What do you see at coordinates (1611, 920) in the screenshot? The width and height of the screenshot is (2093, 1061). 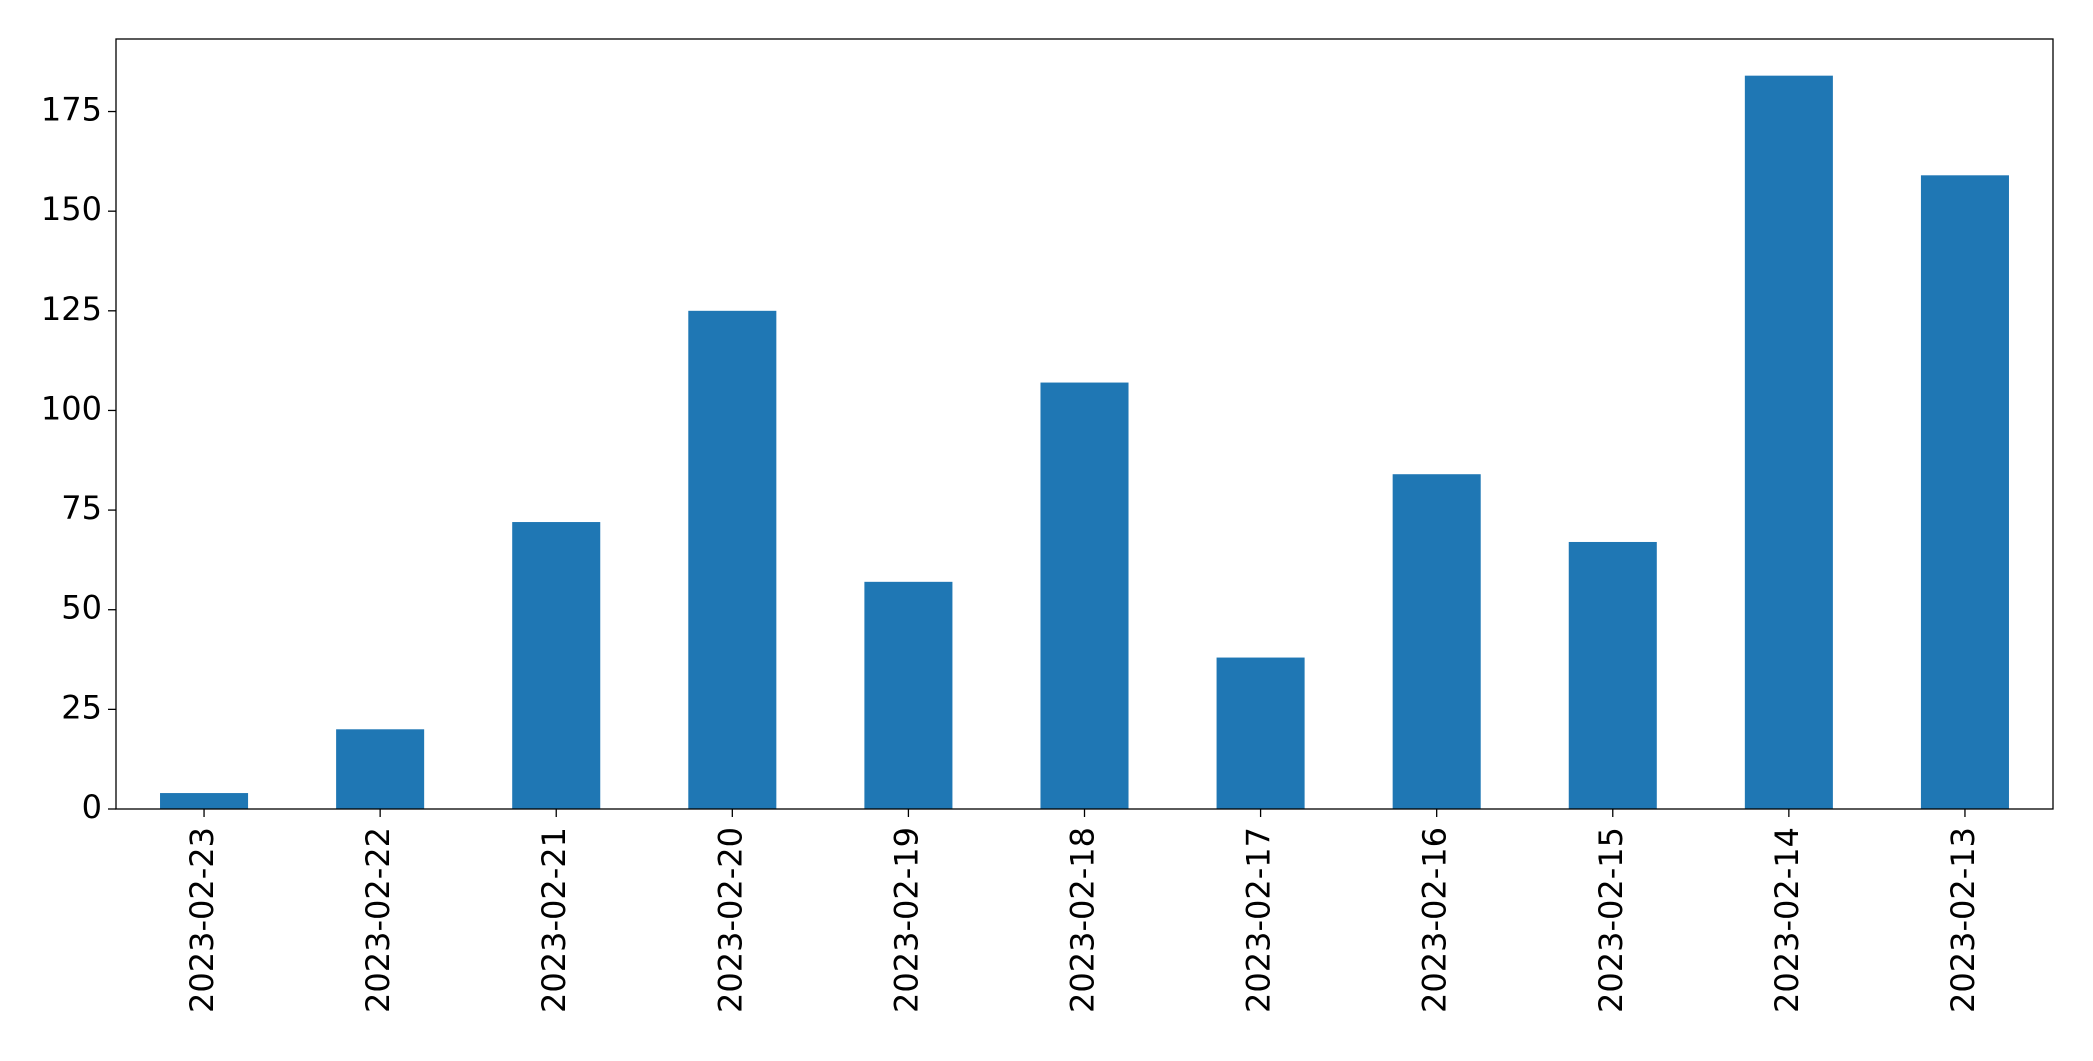 I see `x-tick-label: 2023-02-15` at bounding box center [1611, 920].